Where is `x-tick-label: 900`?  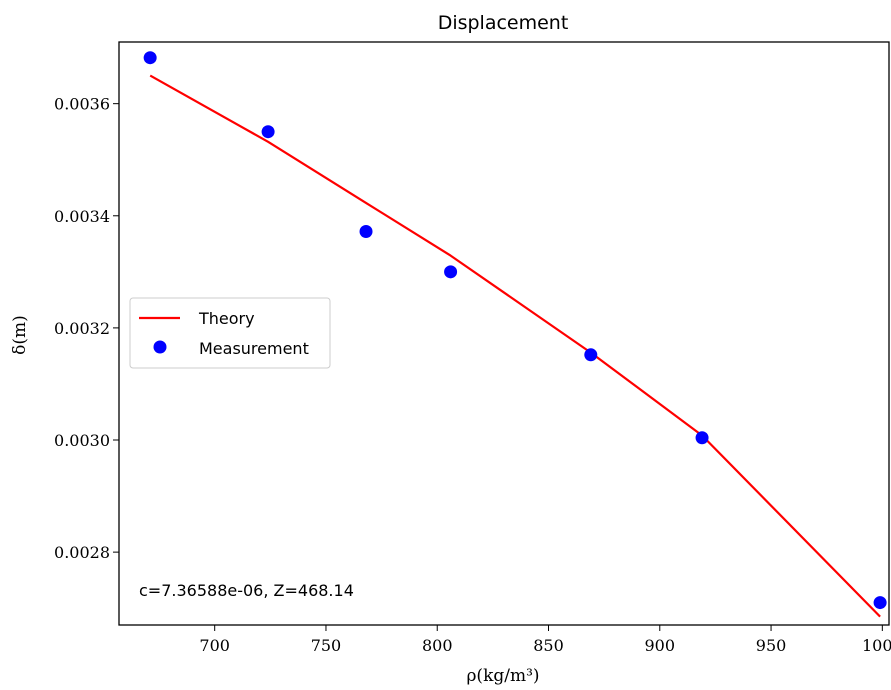
x-tick-label: 900 is located at coordinates (660, 645).